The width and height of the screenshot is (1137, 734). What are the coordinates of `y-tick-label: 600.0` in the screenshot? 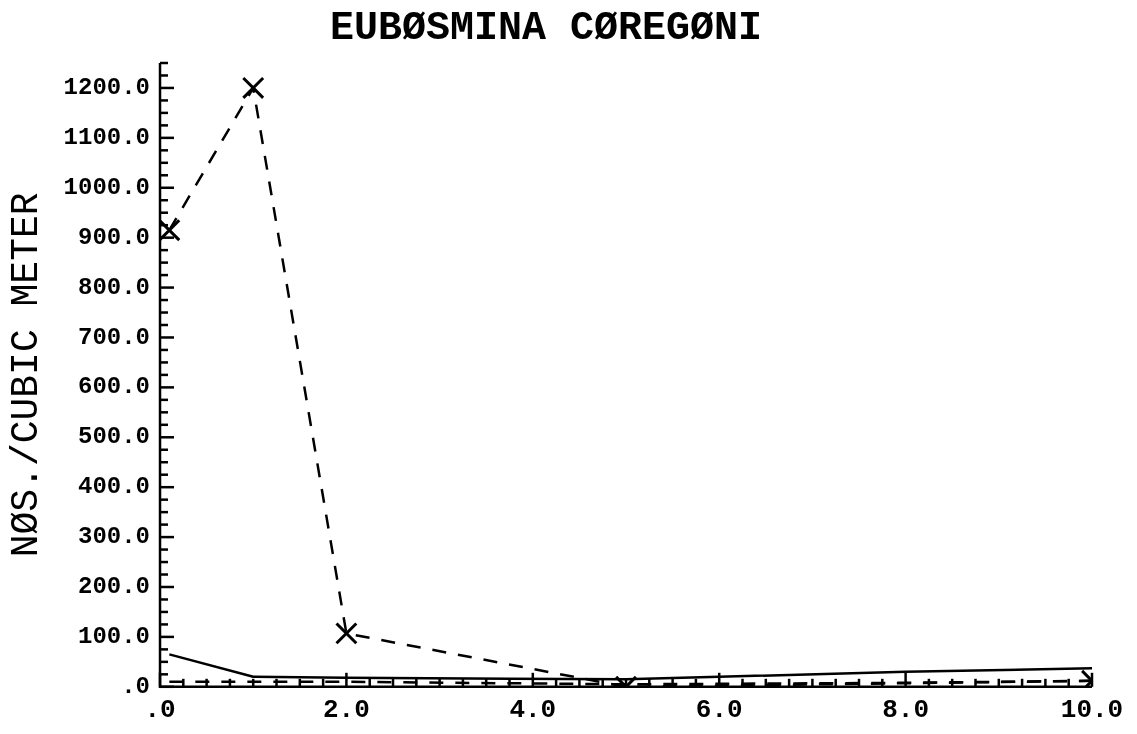 It's located at (114, 387).